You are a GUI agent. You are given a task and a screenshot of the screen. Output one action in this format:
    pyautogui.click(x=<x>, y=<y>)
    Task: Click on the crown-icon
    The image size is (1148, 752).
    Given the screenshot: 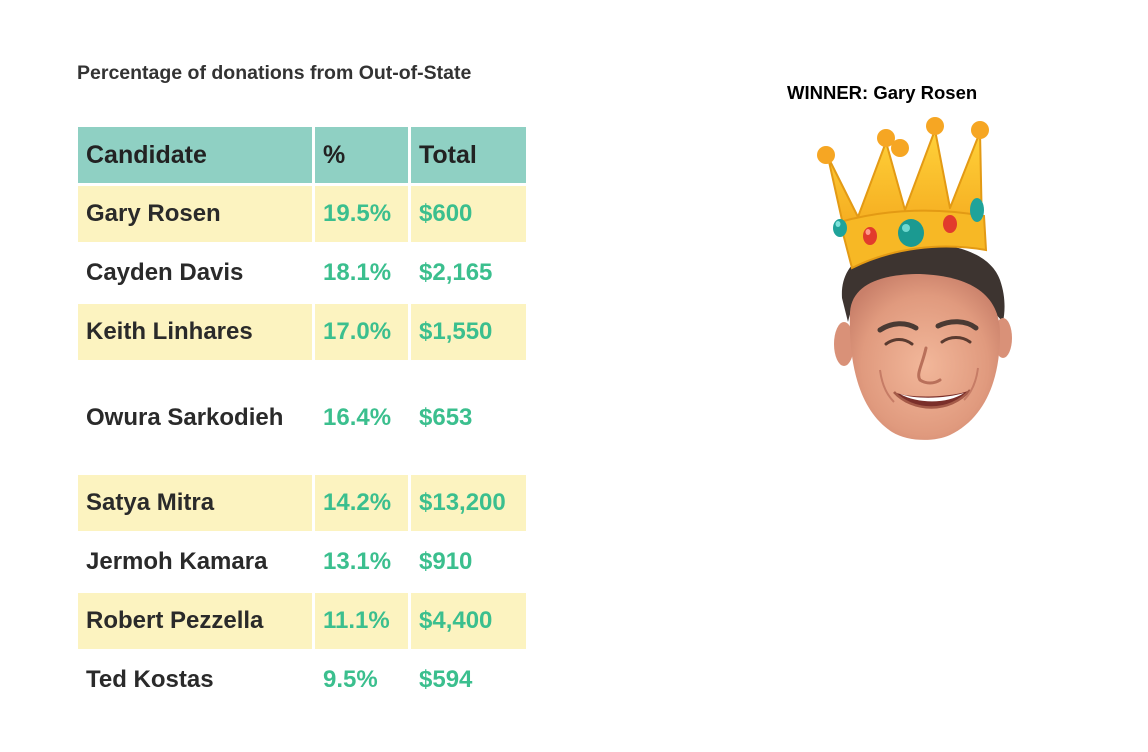 What is the action you would take?
    pyautogui.click(x=903, y=193)
    